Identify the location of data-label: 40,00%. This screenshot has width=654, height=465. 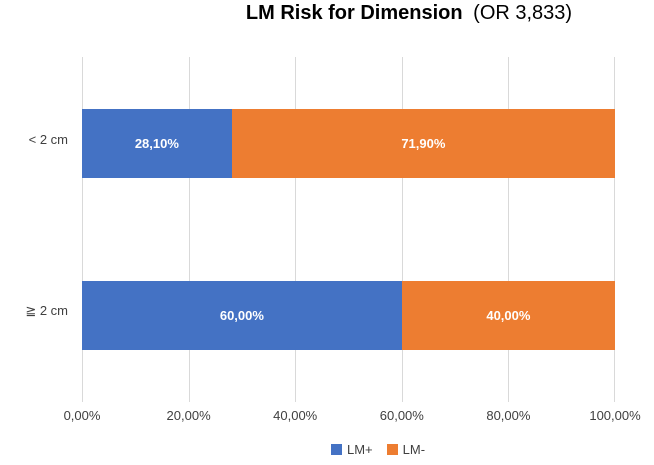
(508, 316).